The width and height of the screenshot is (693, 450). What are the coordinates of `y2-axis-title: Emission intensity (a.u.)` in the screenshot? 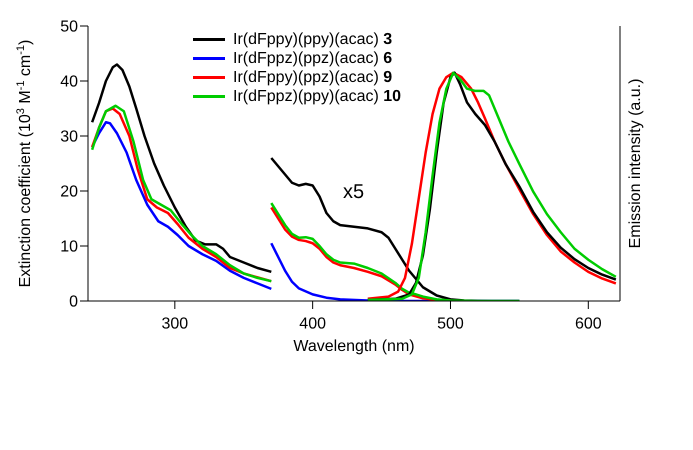 It's located at (635, 163).